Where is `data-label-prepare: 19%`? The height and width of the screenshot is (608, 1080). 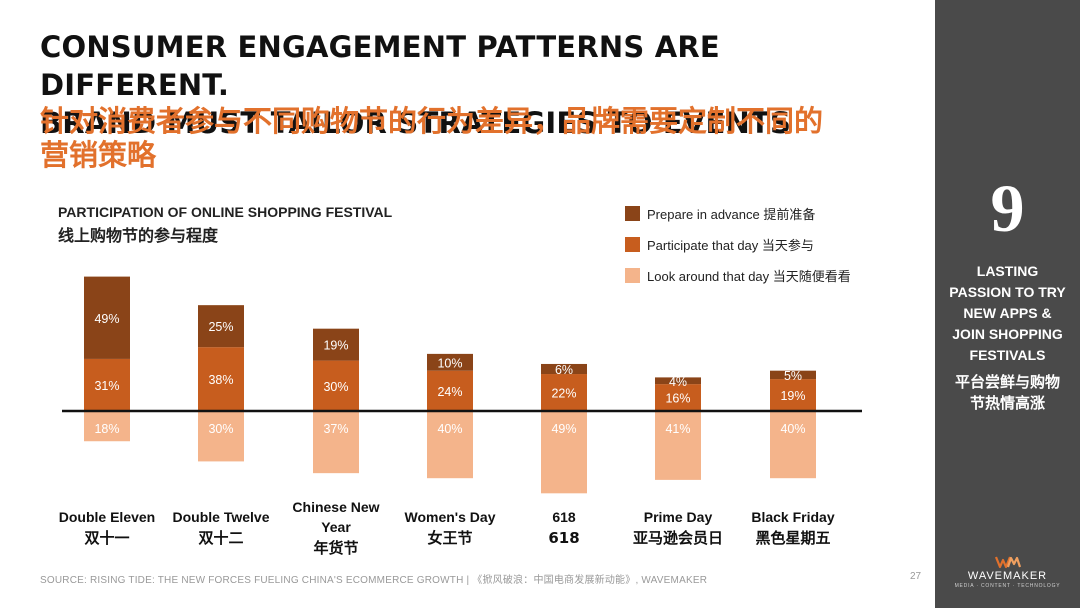 data-label-prepare: 19% is located at coordinates (335, 346).